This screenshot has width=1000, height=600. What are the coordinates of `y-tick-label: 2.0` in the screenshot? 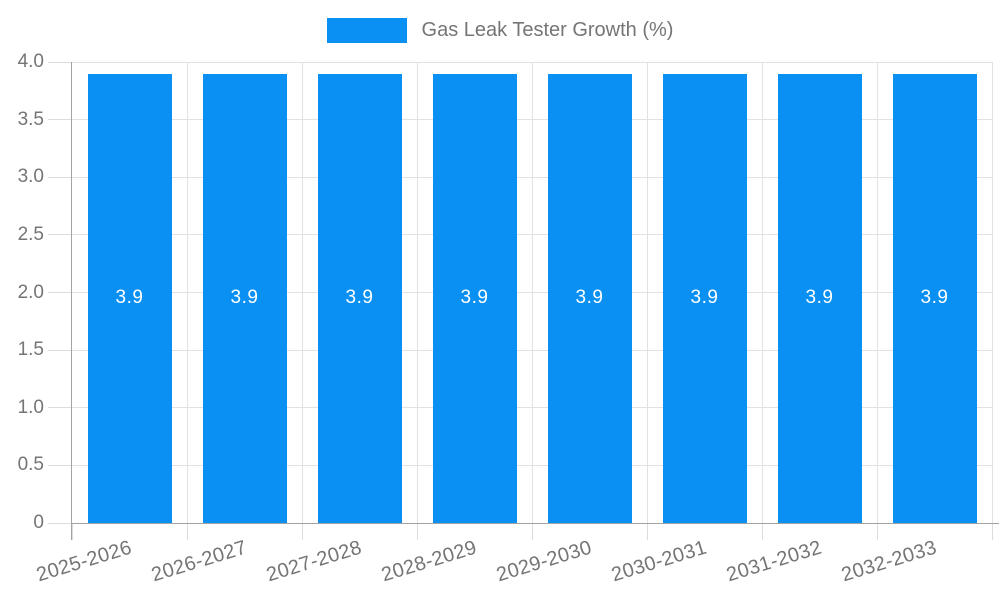 It's located at (30, 292).